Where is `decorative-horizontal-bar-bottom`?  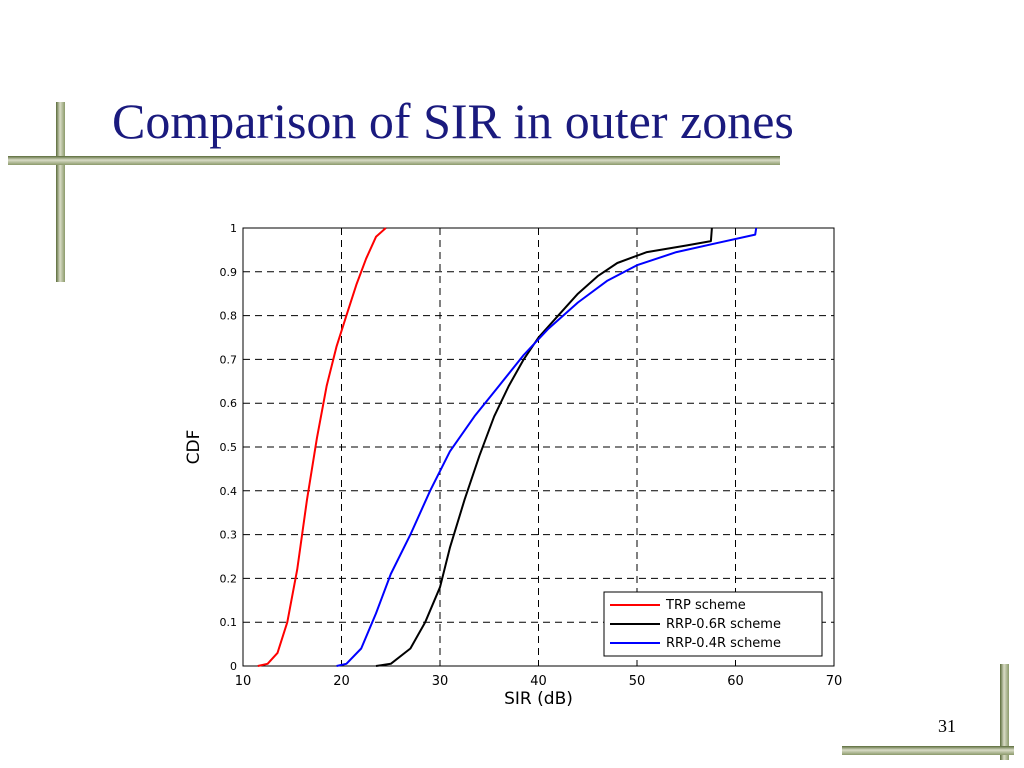 decorative-horizontal-bar-bottom is located at coordinates (928, 750).